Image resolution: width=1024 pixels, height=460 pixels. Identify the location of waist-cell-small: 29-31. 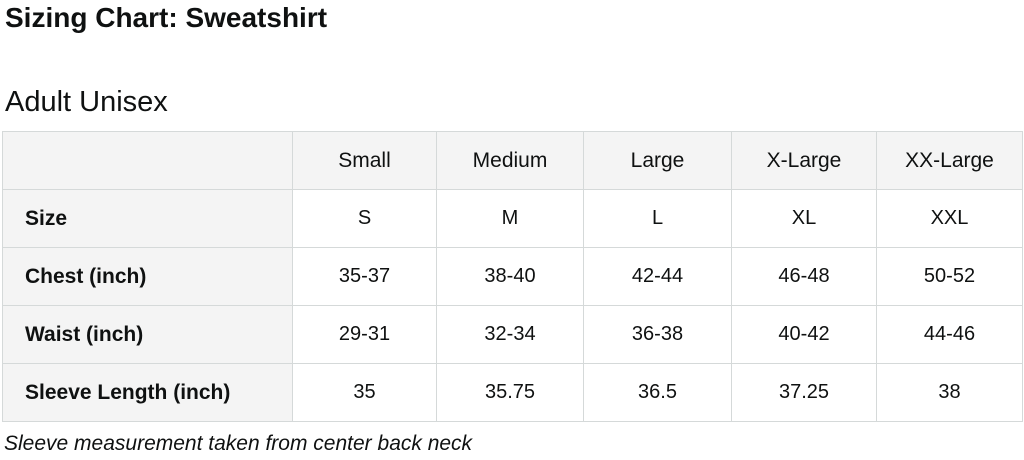
(364, 334).